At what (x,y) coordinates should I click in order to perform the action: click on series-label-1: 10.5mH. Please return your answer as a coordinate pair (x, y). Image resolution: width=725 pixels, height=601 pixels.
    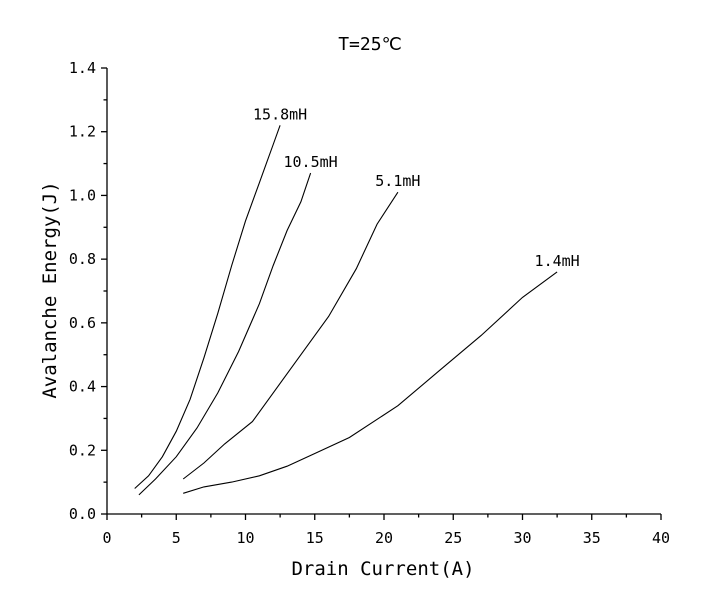
    Looking at the image, I should click on (311, 162).